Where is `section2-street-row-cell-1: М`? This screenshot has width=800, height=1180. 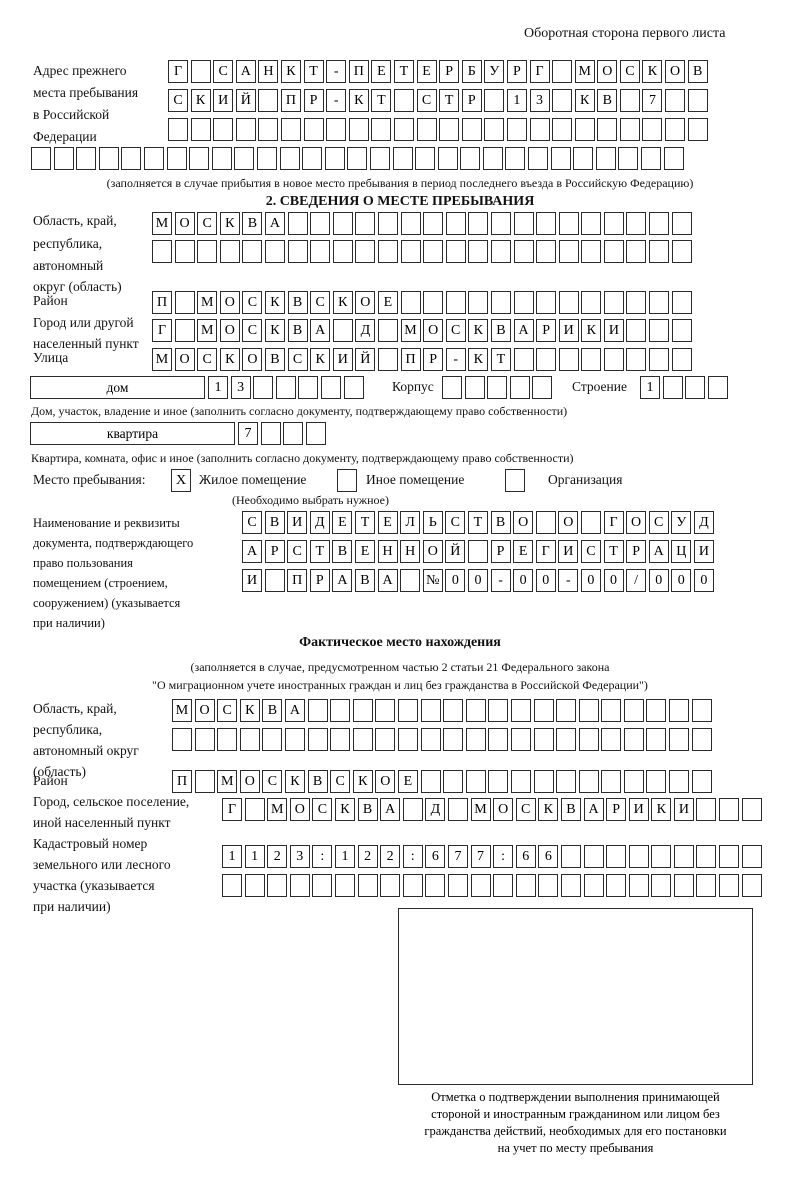 section2-street-row-cell-1: М is located at coordinates (162, 359).